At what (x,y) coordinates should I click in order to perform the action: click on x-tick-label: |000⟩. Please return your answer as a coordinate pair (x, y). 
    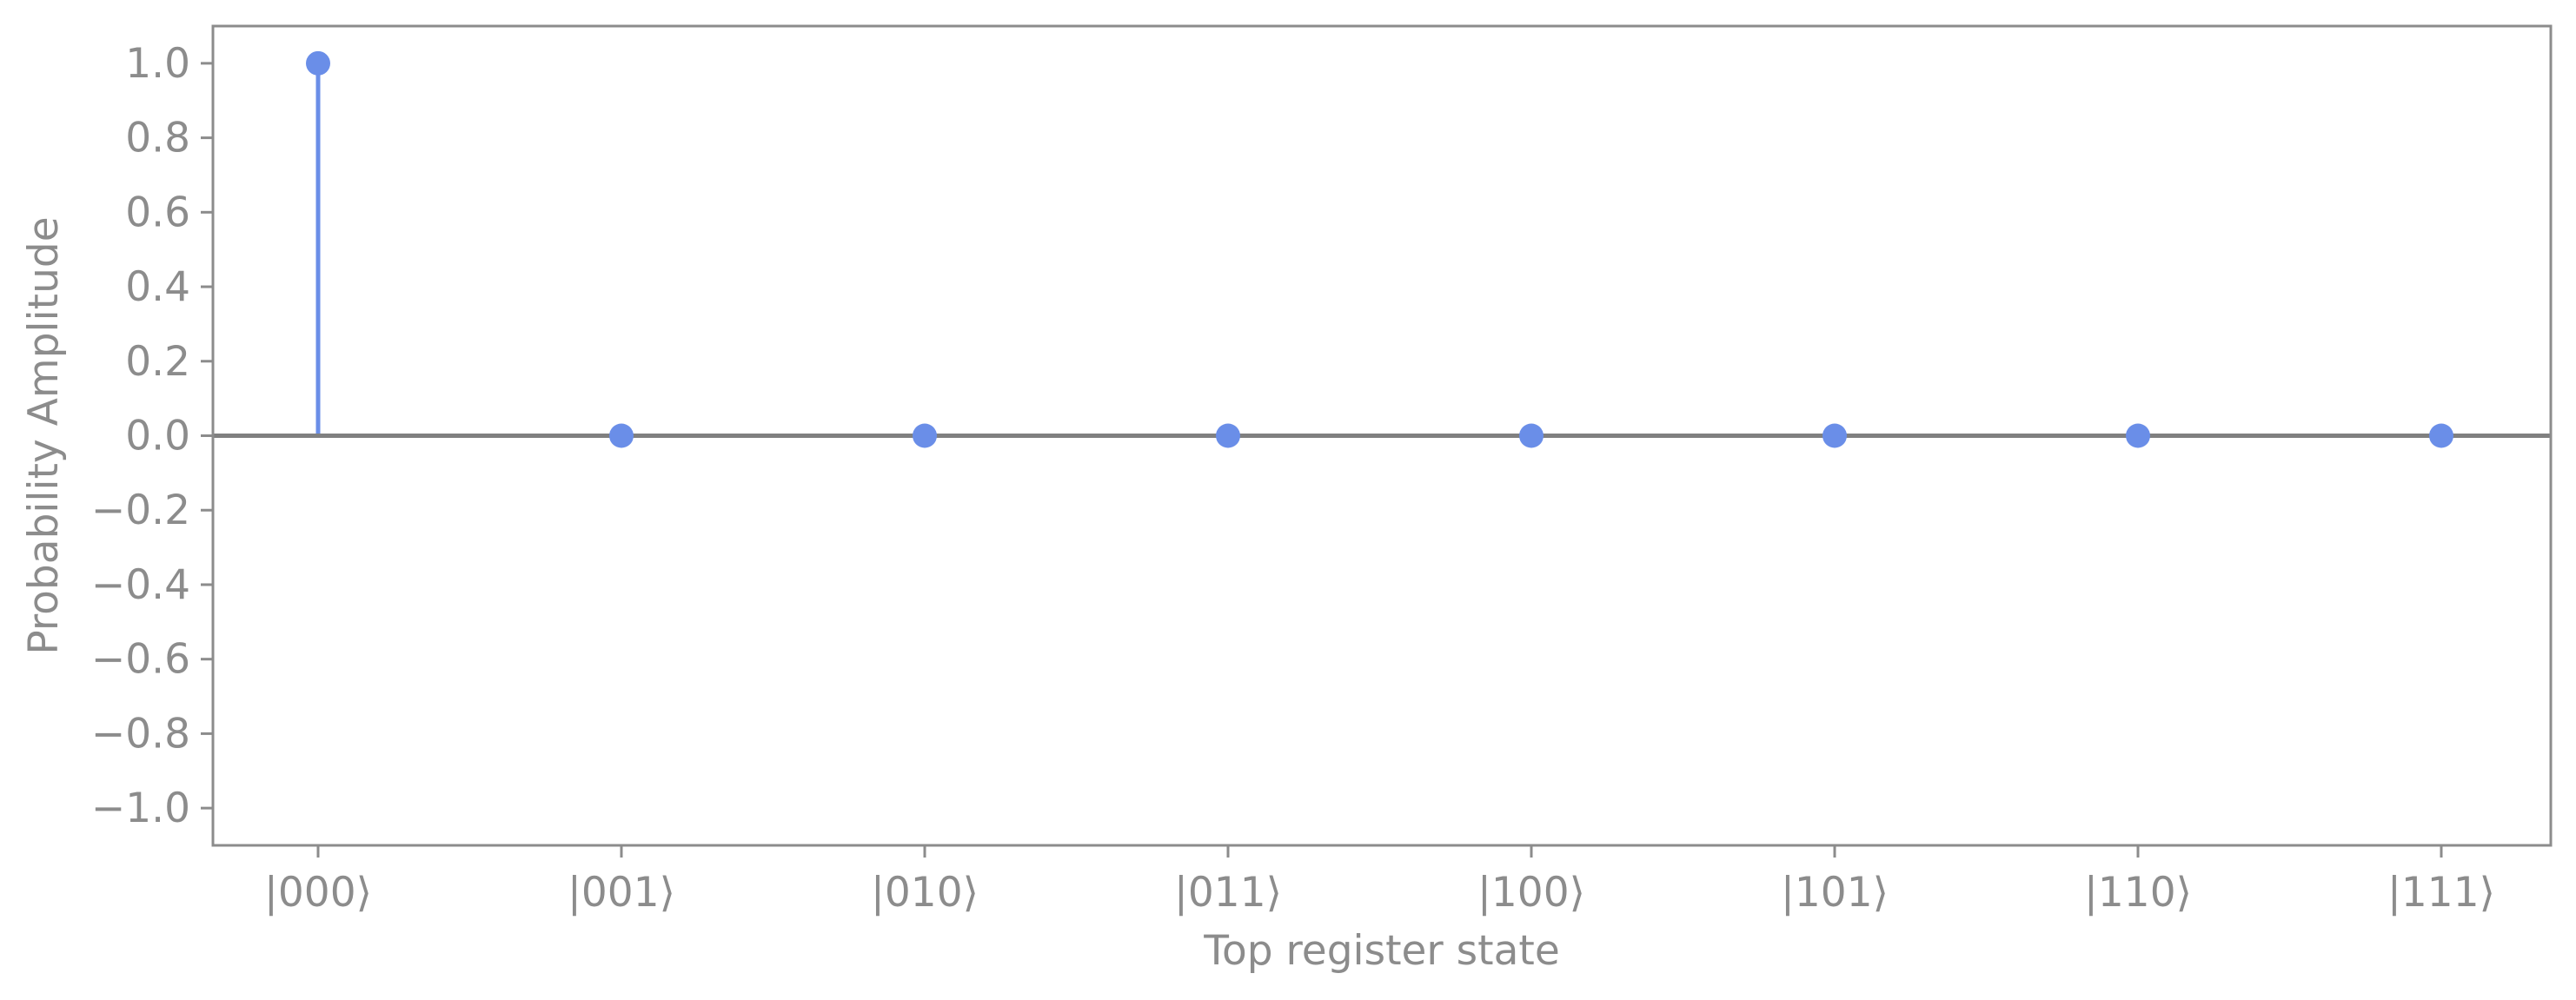
    Looking at the image, I should click on (318, 893).